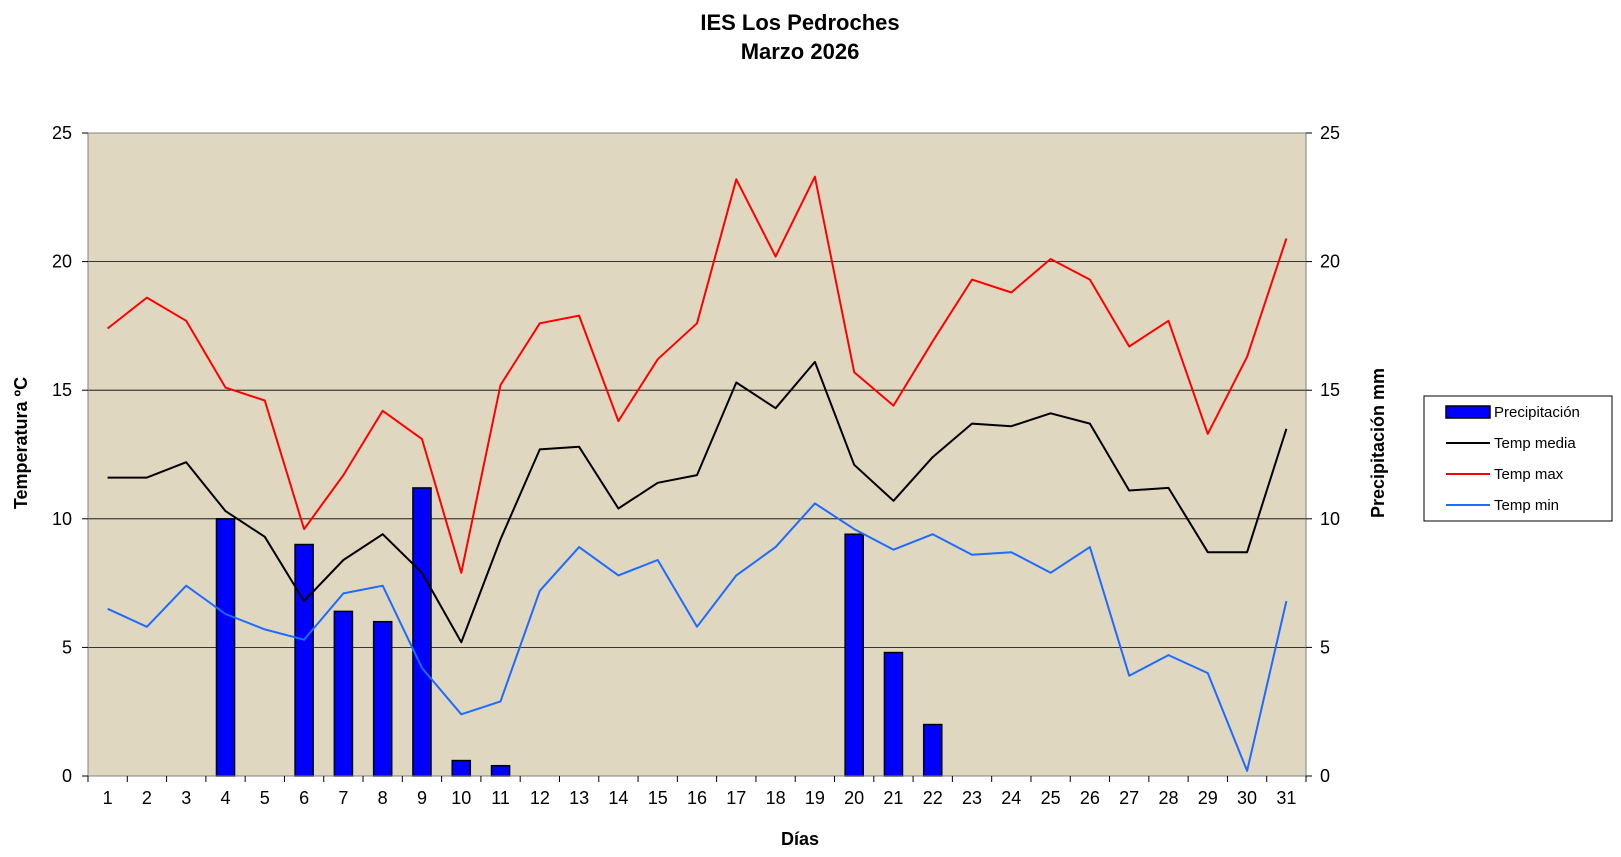 The height and width of the screenshot is (857, 1621). Describe the element at coordinates (1011, 798) in the screenshot. I see `x-tick-label: 24` at that location.